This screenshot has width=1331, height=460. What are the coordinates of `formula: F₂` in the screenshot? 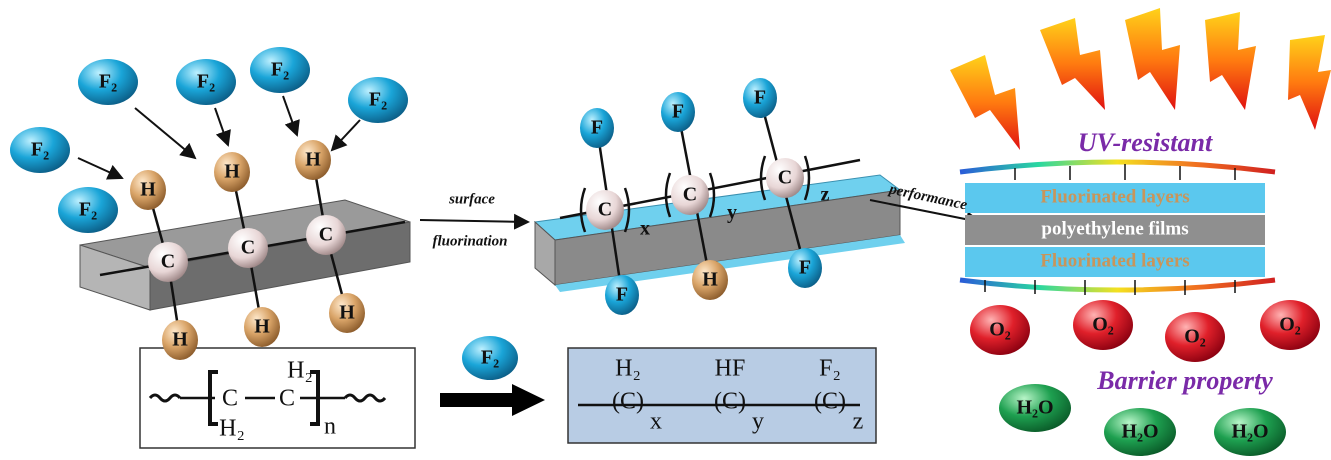 It's located at (830, 369).